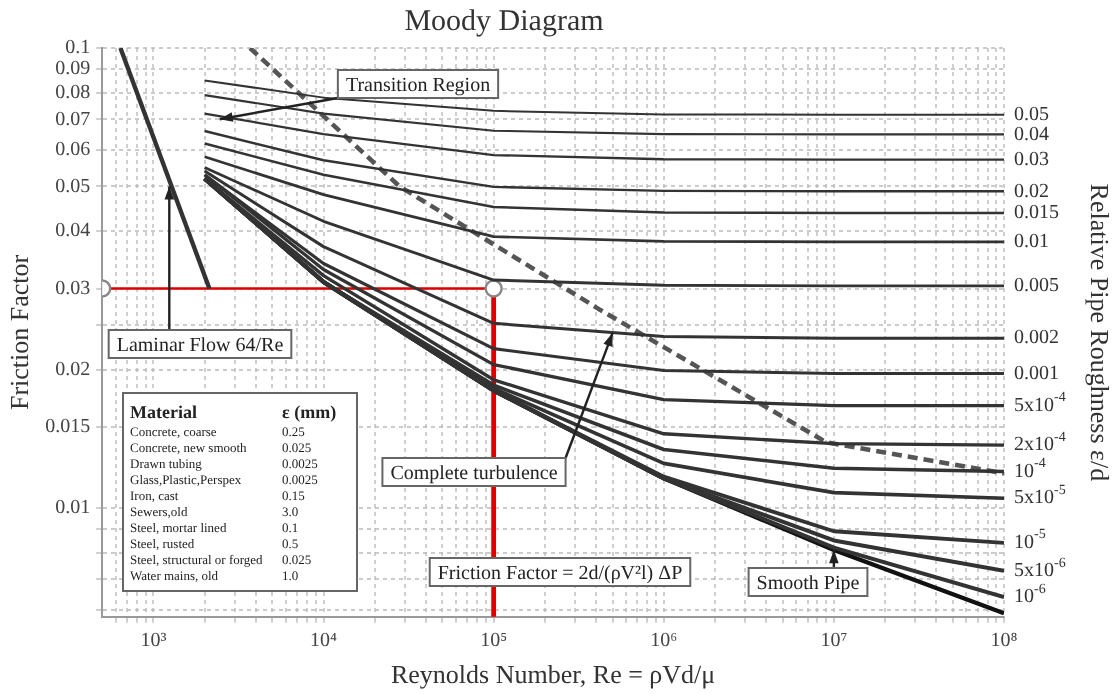 Image resolution: width=1120 pixels, height=694 pixels. Describe the element at coordinates (78, 48) in the screenshot. I see `y-tick-label: 0.1` at that location.